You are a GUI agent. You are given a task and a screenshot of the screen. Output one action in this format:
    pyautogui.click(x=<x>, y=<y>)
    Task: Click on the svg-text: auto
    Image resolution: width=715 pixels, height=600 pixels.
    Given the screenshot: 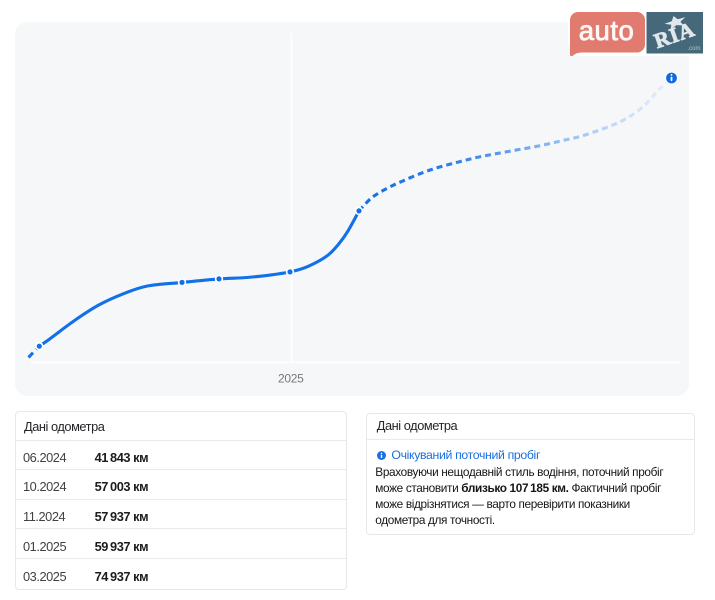 What is the action you would take?
    pyautogui.click(x=607, y=30)
    